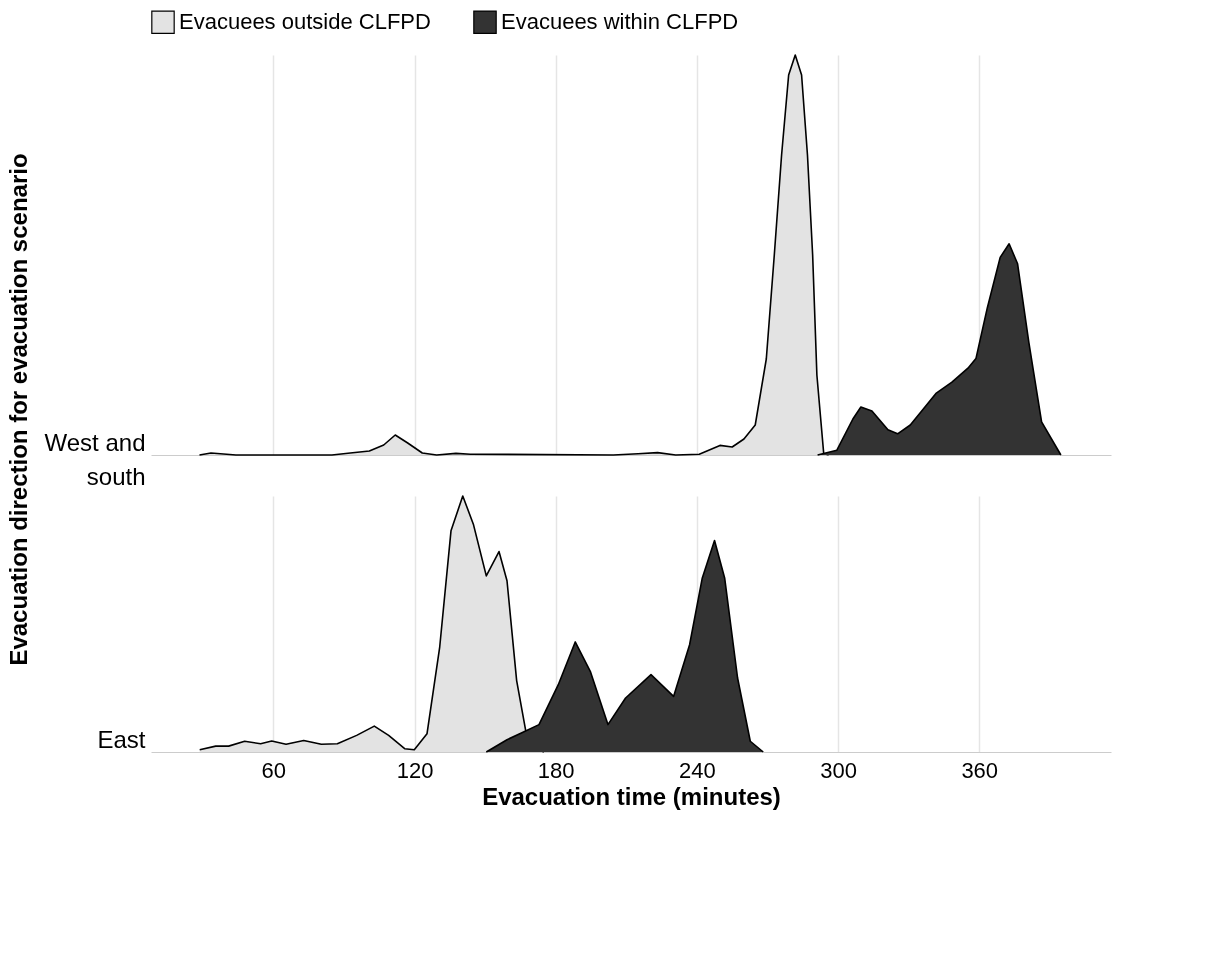  I want to click on x-tick-label: 180, so click(556, 770).